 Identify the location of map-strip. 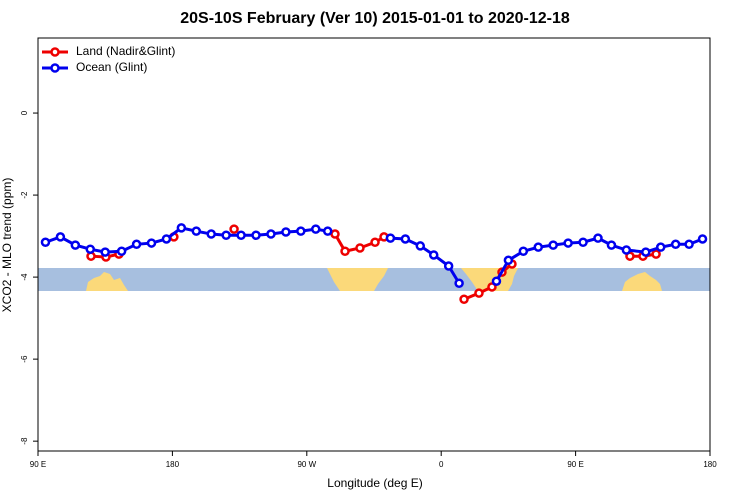
(374, 279).